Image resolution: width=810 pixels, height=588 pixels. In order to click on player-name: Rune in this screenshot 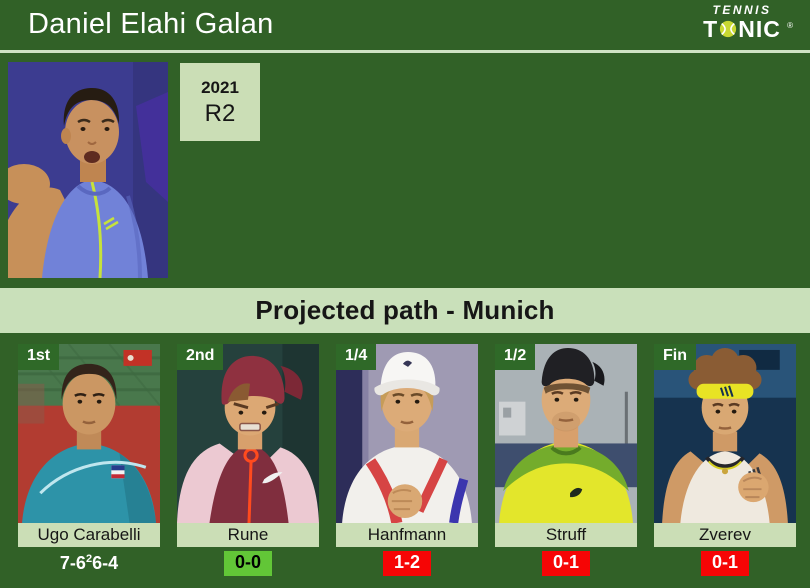, I will do `click(248, 535)`.